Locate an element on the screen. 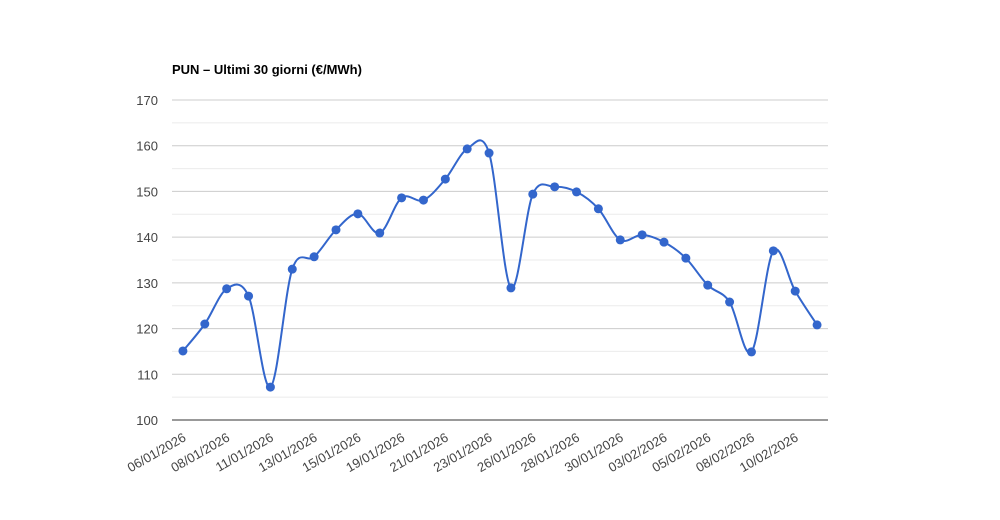  y-tick-label: 130 is located at coordinates (147, 283).